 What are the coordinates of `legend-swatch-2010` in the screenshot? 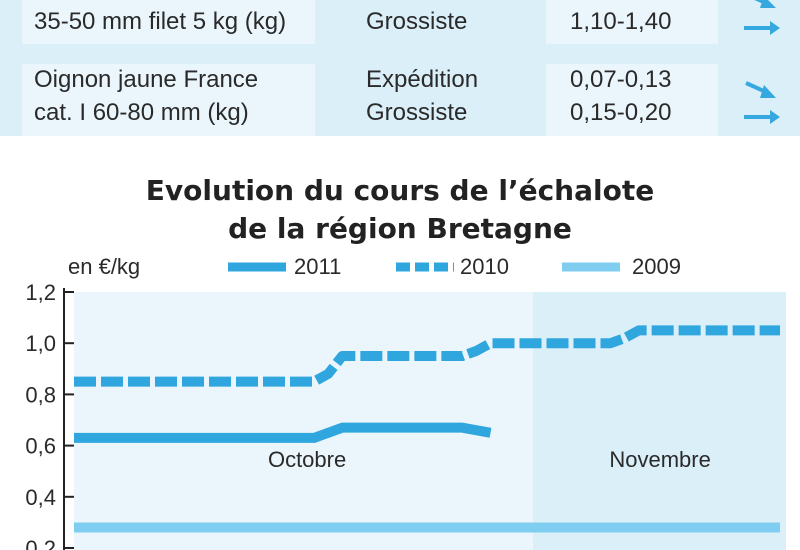 It's located at (425, 267).